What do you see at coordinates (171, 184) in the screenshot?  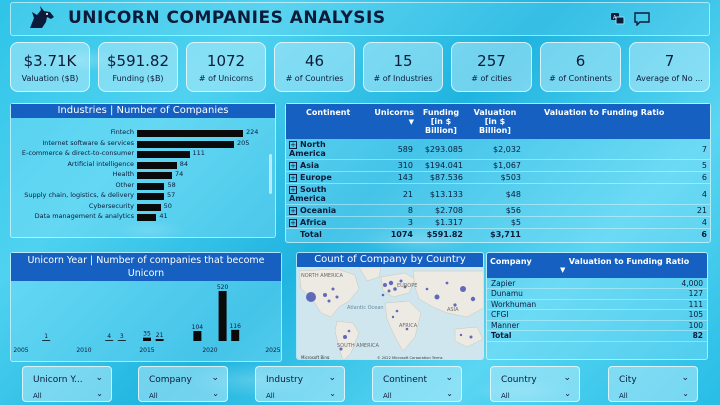 I see `industry-value-label: 58` at bounding box center [171, 184].